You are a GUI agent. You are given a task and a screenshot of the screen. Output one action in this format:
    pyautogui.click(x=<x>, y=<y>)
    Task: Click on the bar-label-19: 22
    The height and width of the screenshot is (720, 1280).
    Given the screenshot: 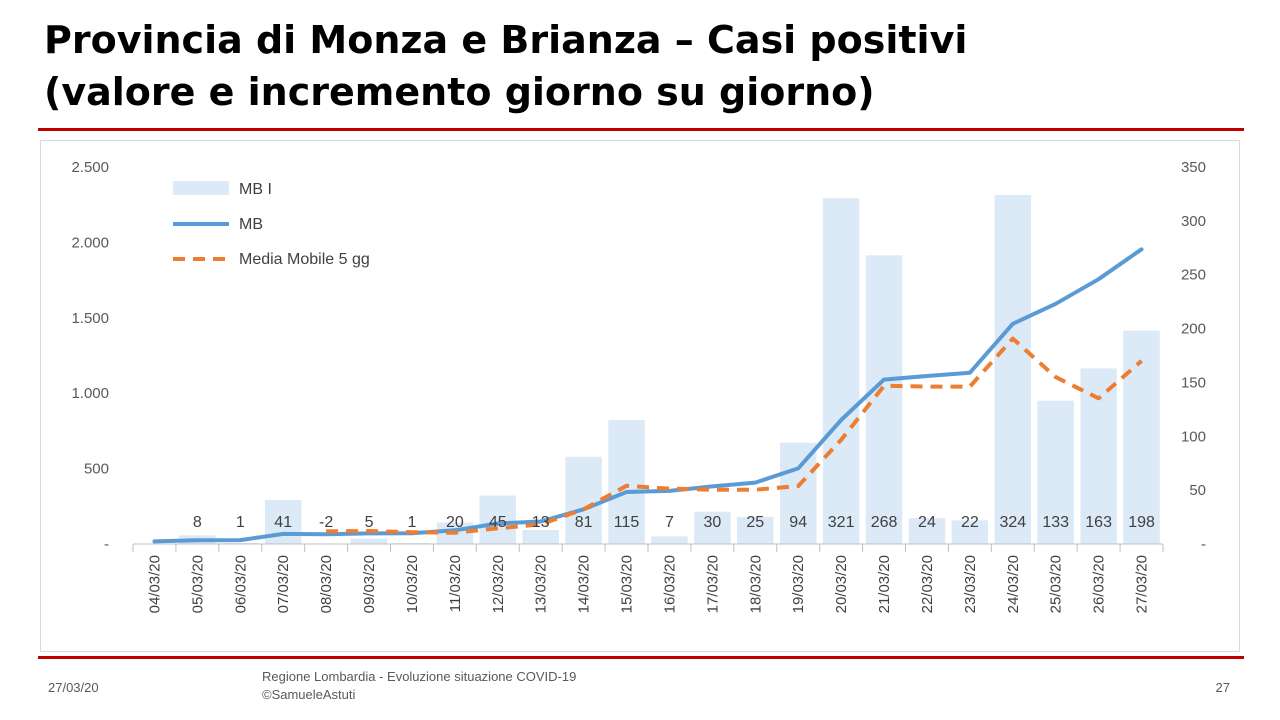 What is the action you would take?
    pyautogui.click(x=970, y=522)
    